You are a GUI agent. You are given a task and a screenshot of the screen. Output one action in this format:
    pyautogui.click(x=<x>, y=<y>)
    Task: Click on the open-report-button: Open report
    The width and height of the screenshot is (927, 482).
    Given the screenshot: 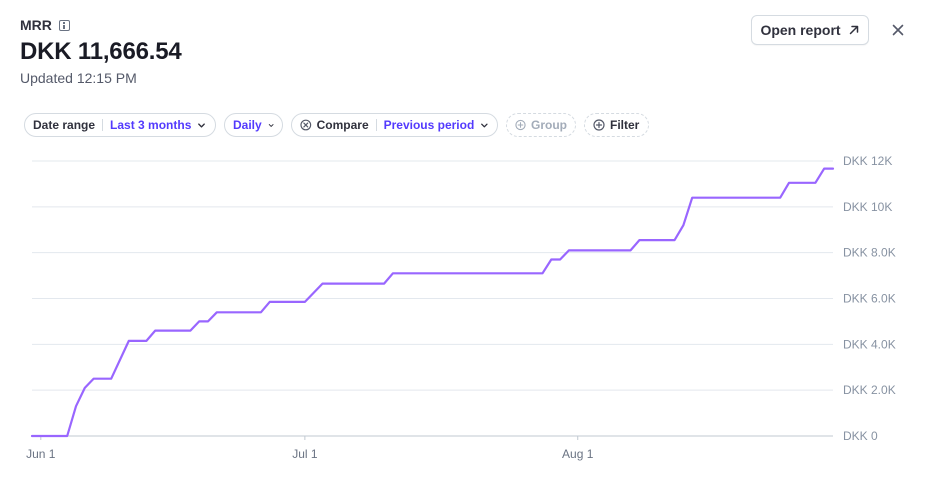 What is the action you would take?
    pyautogui.click(x=810, y=30)
    